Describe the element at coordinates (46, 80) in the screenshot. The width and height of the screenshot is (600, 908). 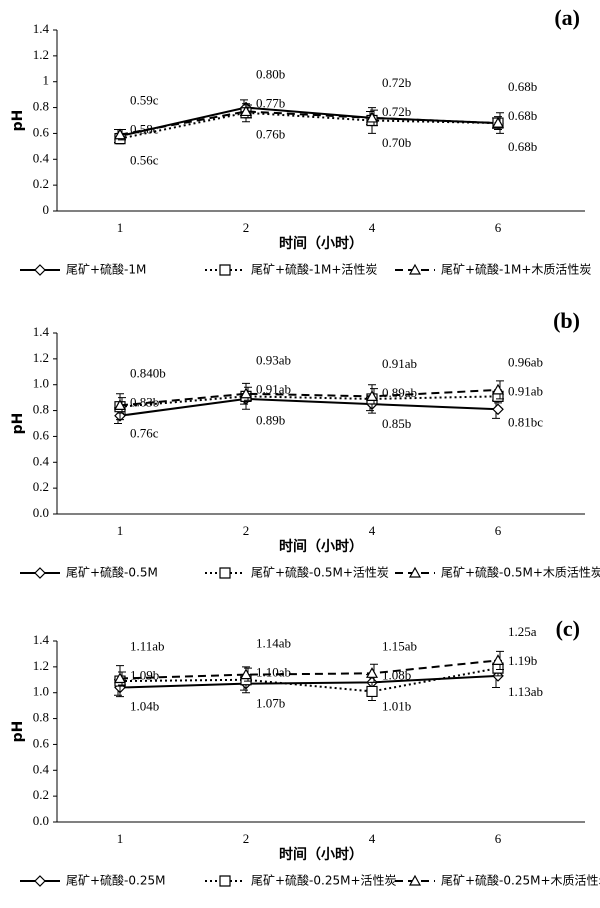
I see `y-tick-label: 1` at that location.